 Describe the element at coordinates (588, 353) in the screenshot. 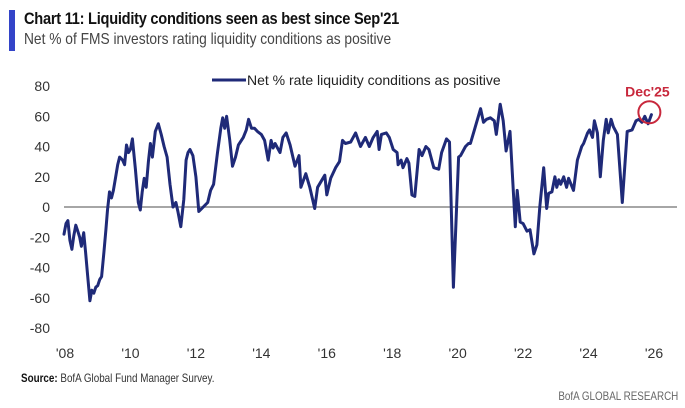

I see `x-tick-label: '24` at that location.